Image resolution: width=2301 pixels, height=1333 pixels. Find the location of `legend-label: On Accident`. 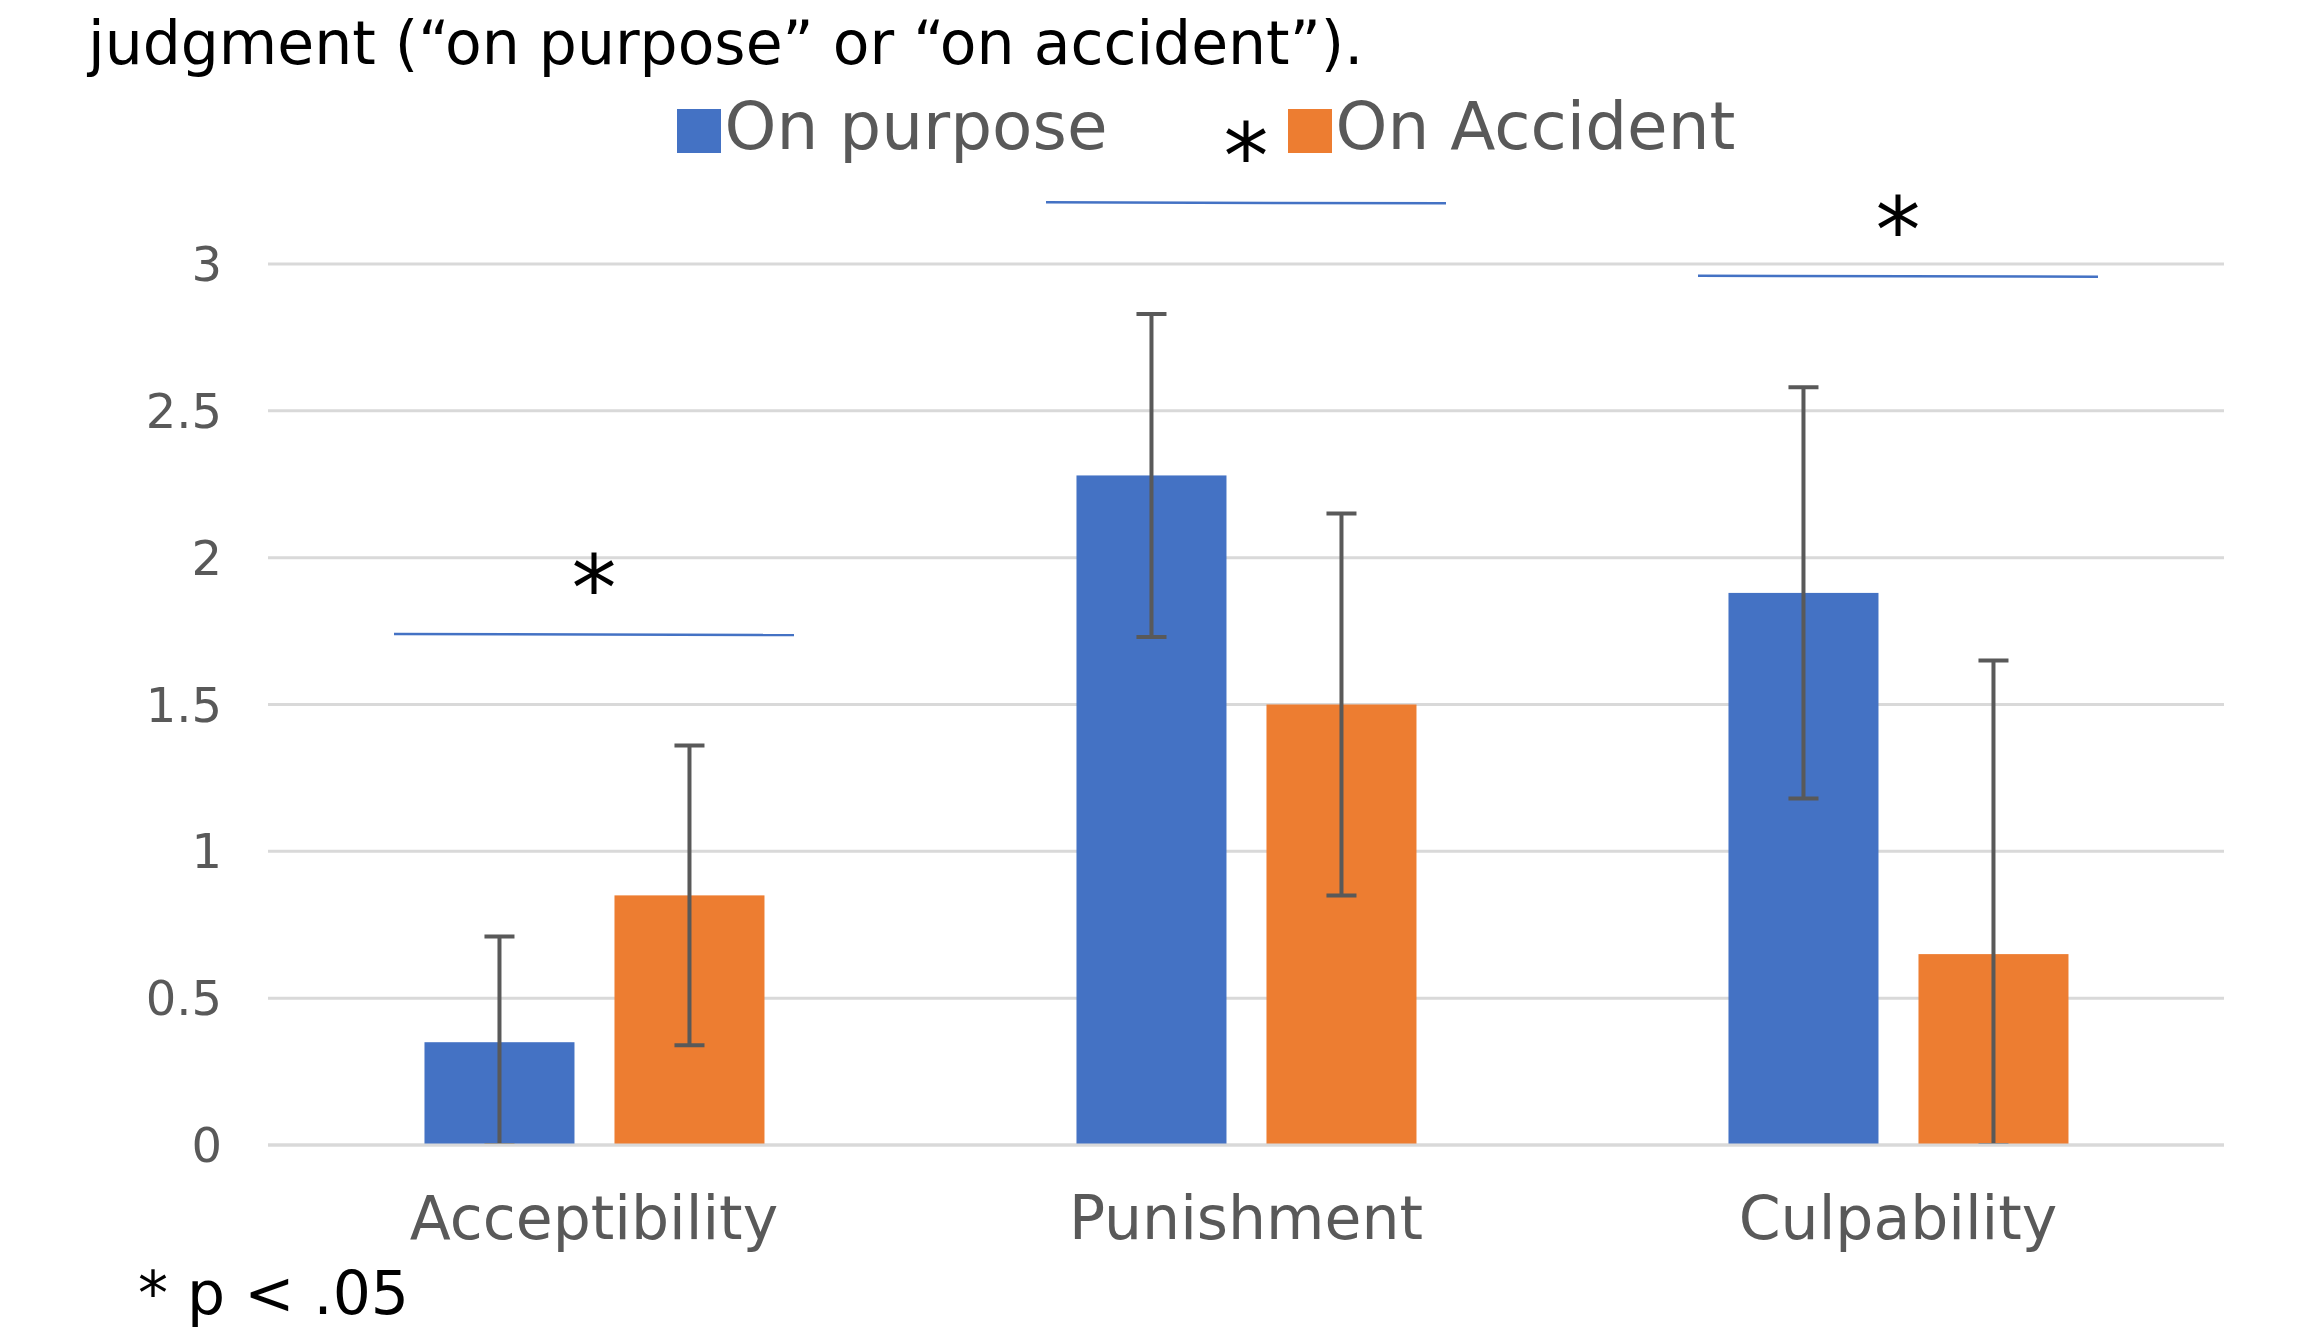

legend-label: On Accident is located at coordinates (1535, 126).